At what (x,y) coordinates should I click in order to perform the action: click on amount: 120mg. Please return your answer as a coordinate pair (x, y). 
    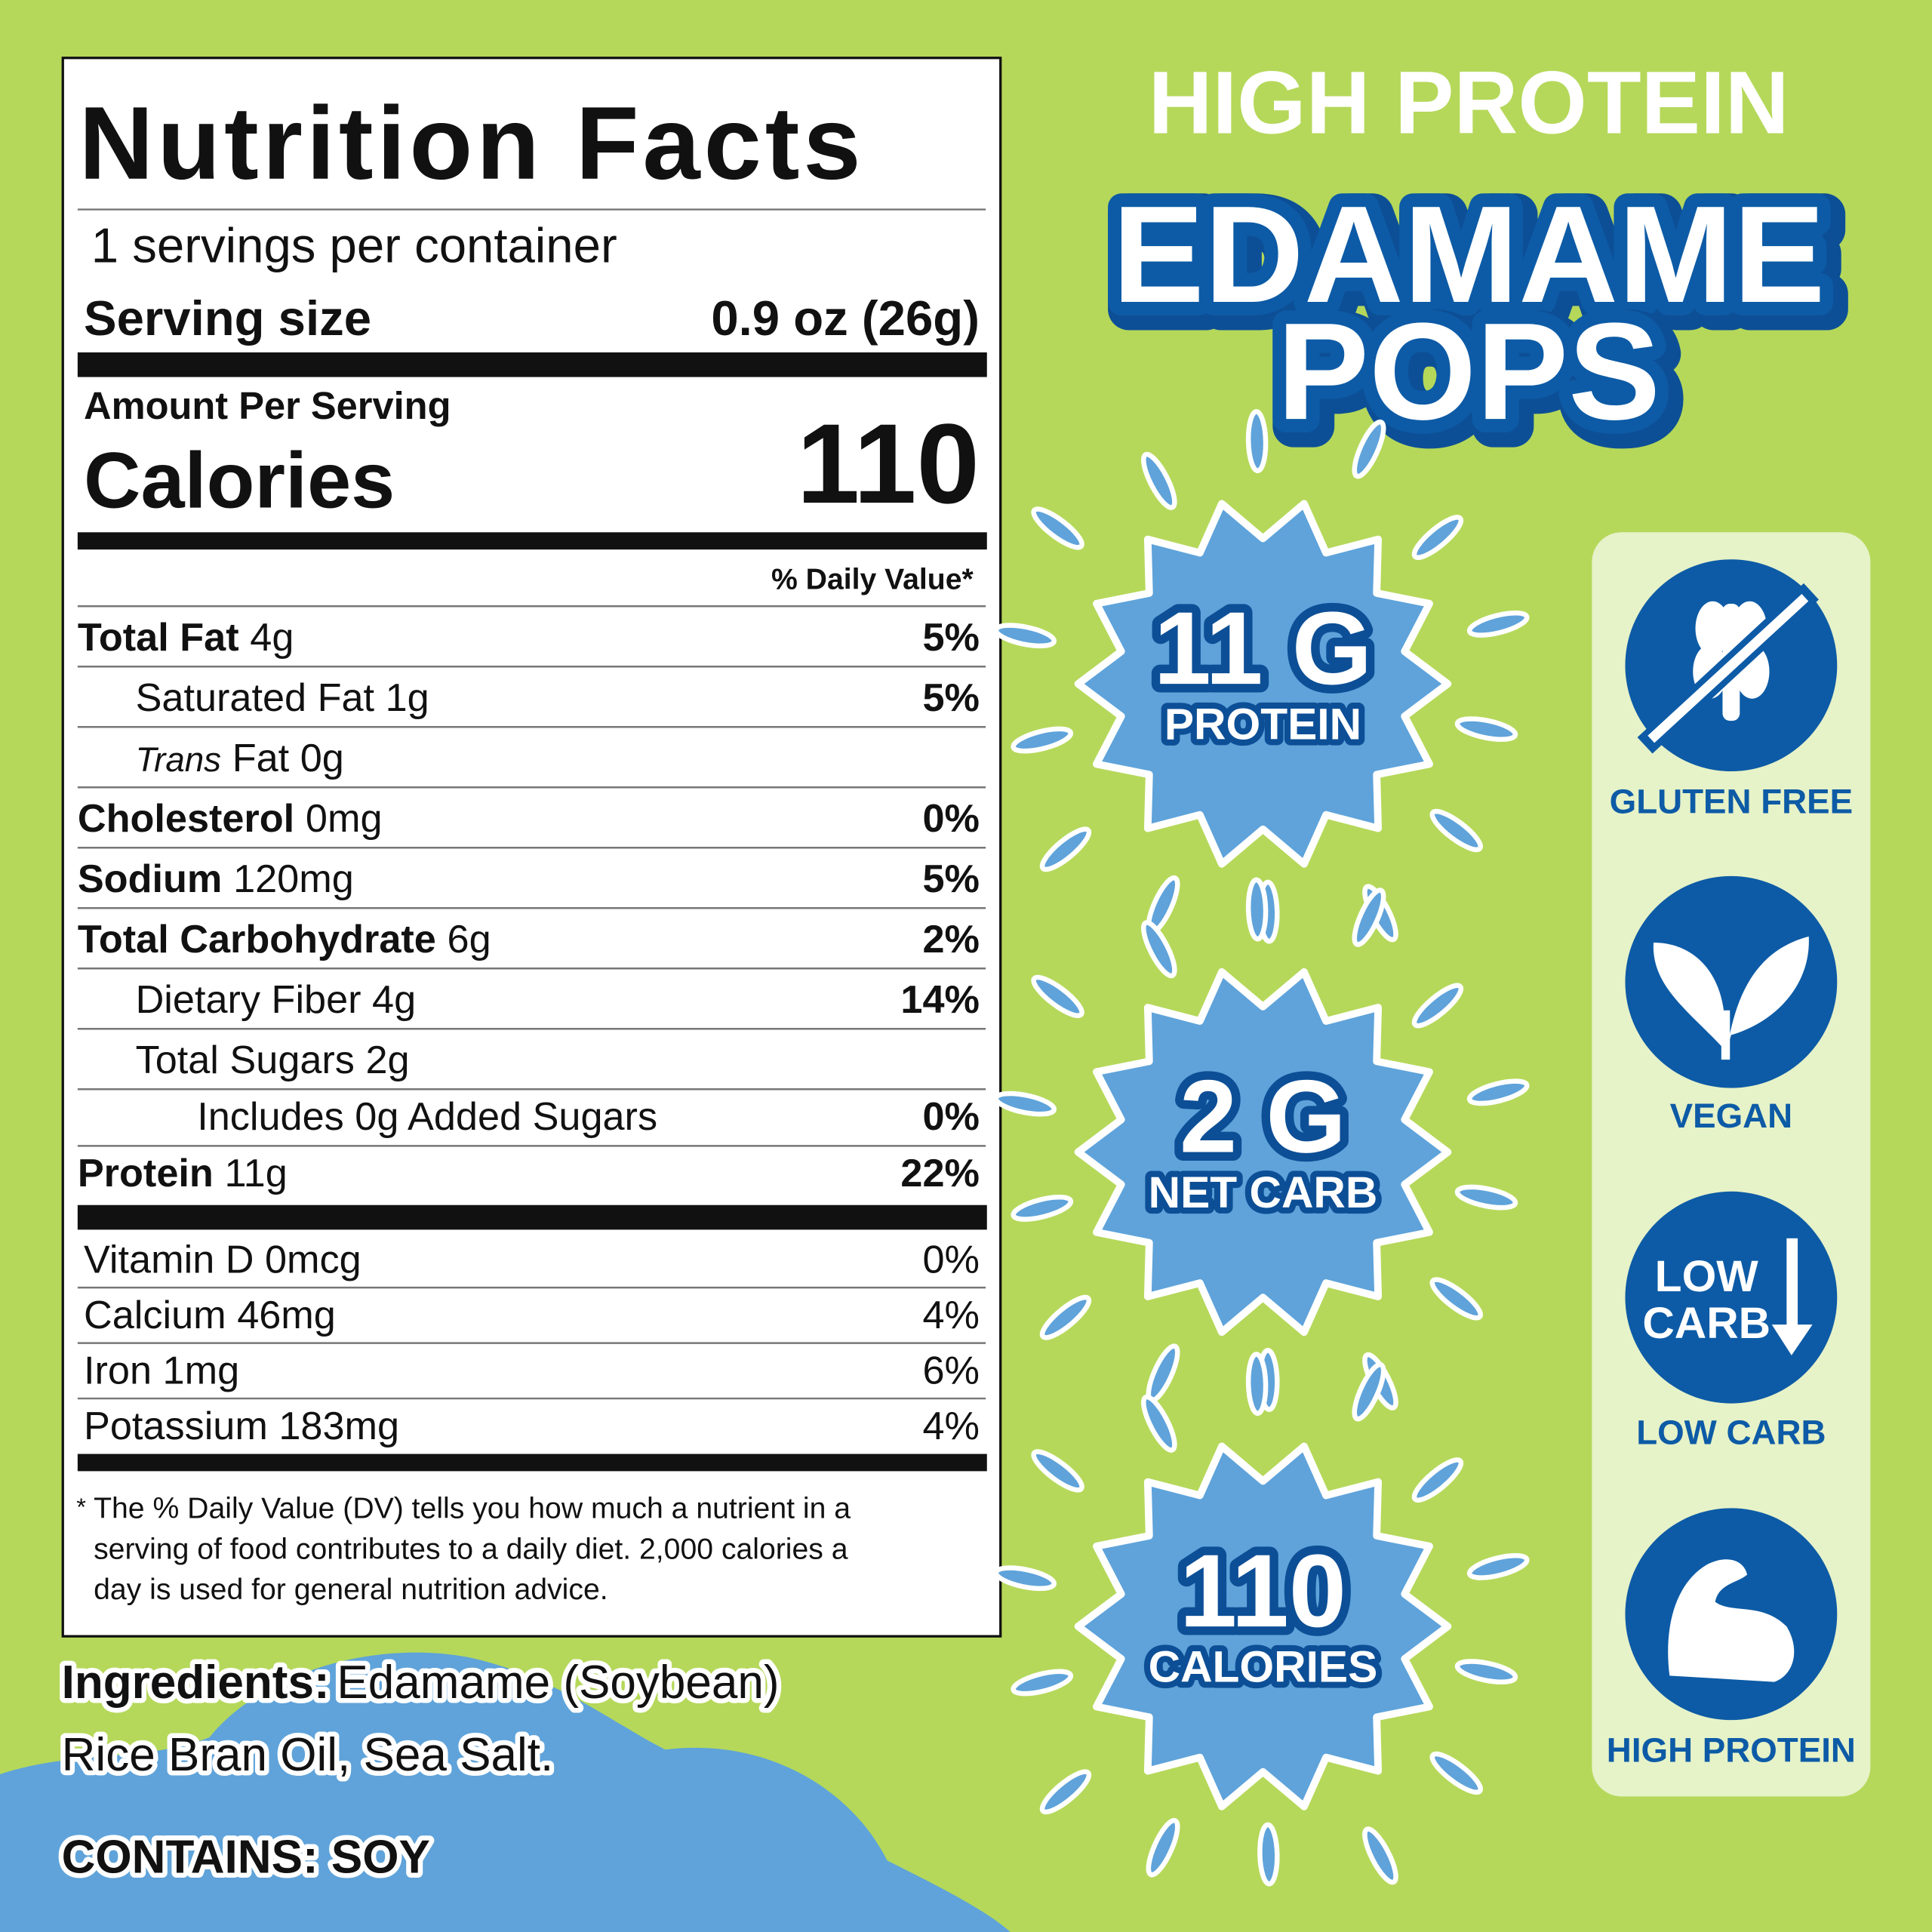
    Looking at the image, I should click on (293, 879).